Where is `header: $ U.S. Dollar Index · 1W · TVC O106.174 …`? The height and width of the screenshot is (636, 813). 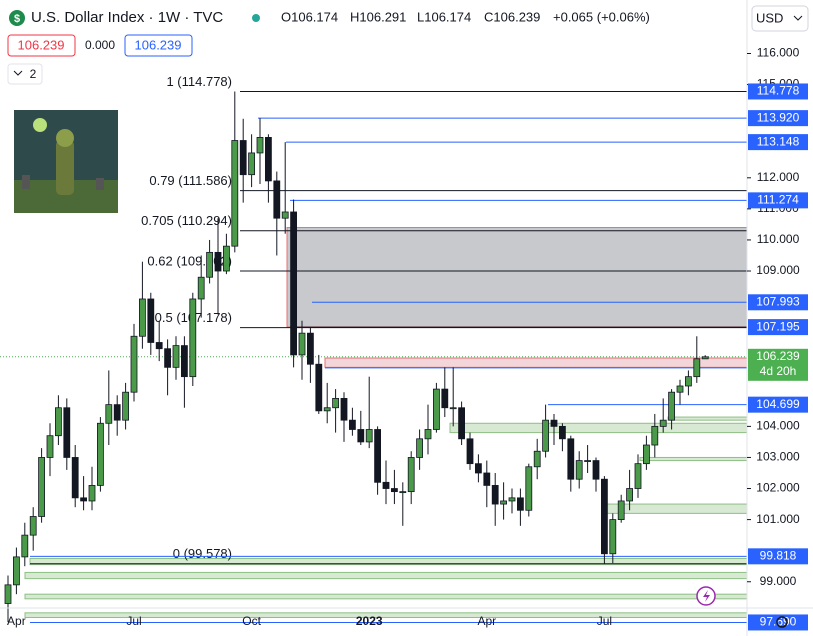
header: $ U.S. Dollar Index · 1W · TVC O106.174 … is located at coordinates (408, 45).